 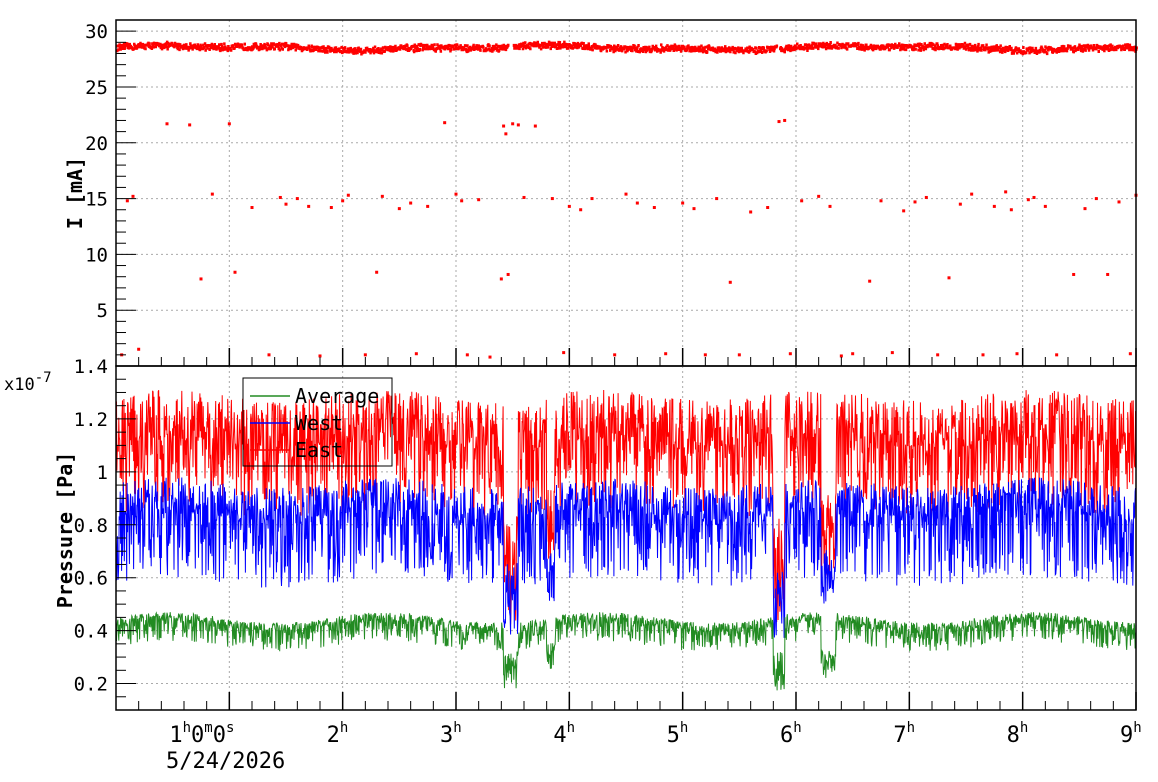 I want to click on current-y-tick-label: 20, so click(x=96, y=144).